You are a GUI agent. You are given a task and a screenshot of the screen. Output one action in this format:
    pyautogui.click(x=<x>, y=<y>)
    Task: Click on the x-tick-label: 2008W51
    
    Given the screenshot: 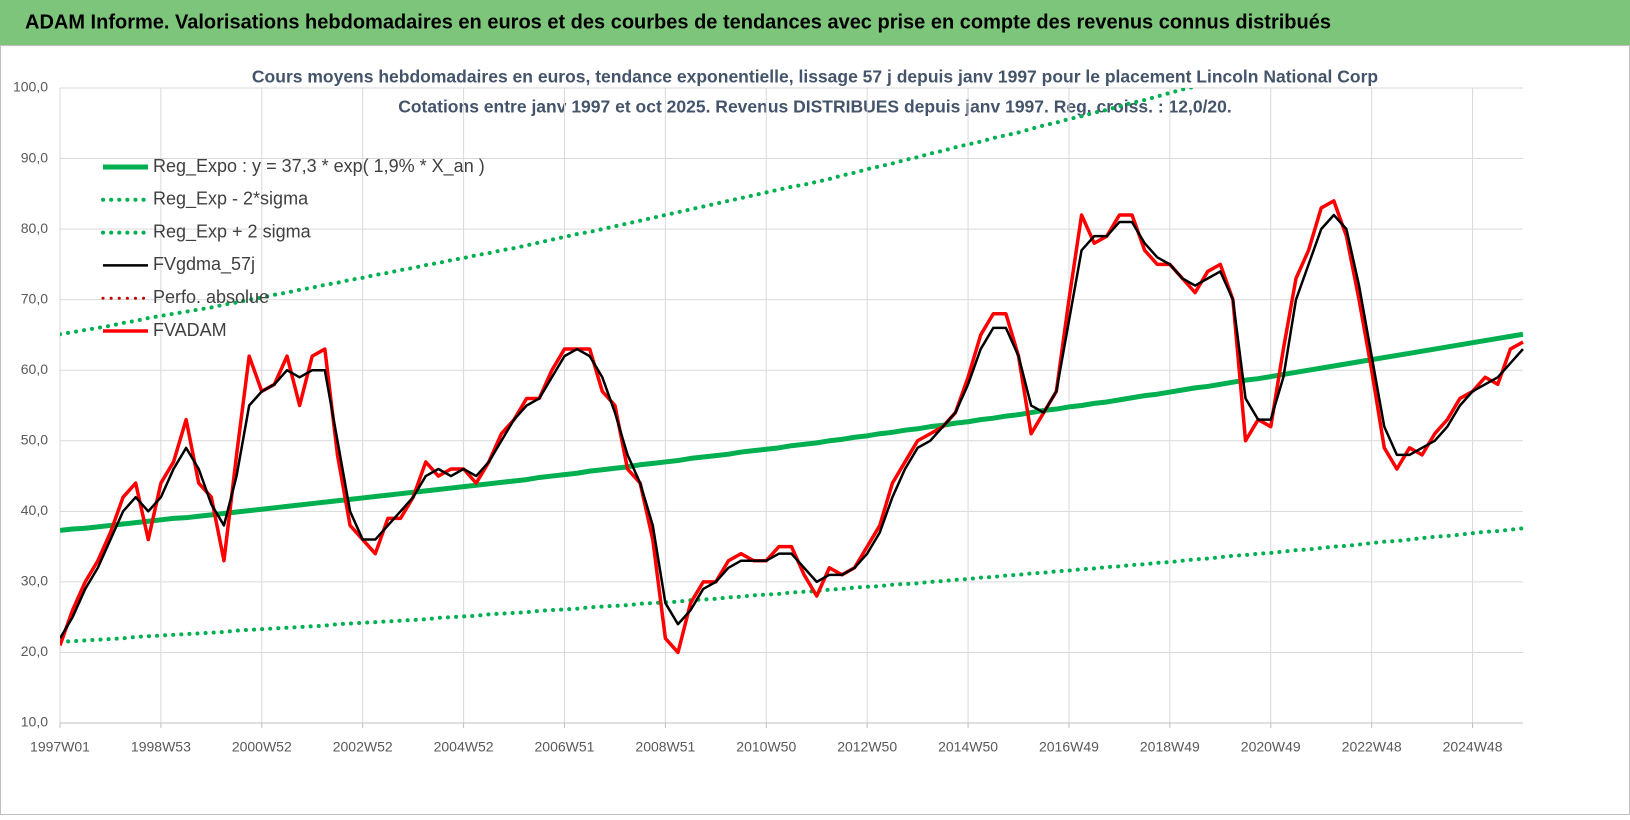 What is the action you would take?
    pyautogui.click(x=665, y=747)
    